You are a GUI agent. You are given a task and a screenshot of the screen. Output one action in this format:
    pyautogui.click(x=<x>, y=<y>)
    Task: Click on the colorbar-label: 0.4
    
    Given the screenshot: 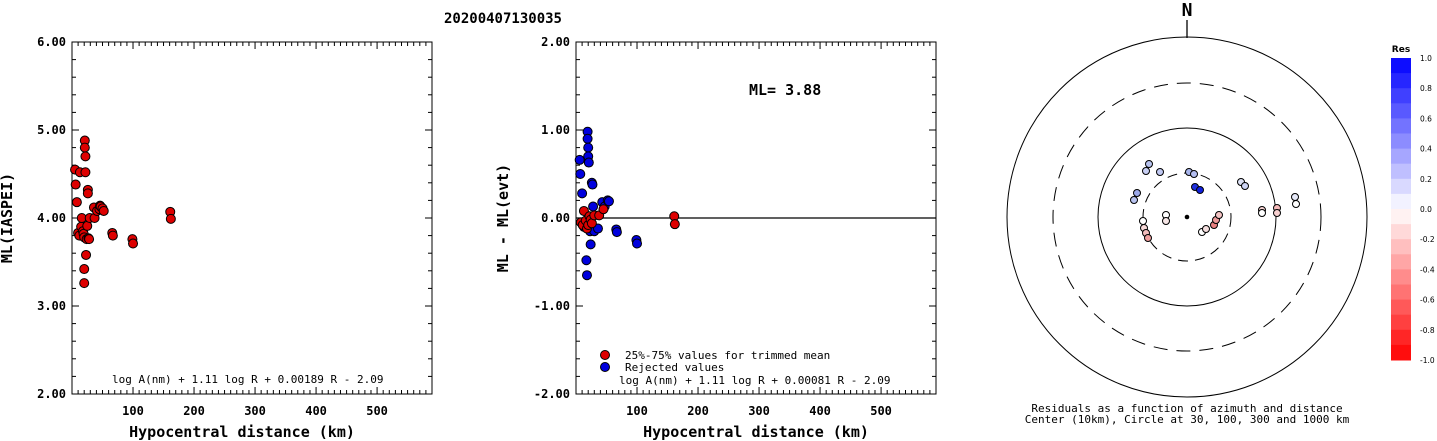 What is the action you would take?
    pyautogui.click(x=1426, y=149)
    